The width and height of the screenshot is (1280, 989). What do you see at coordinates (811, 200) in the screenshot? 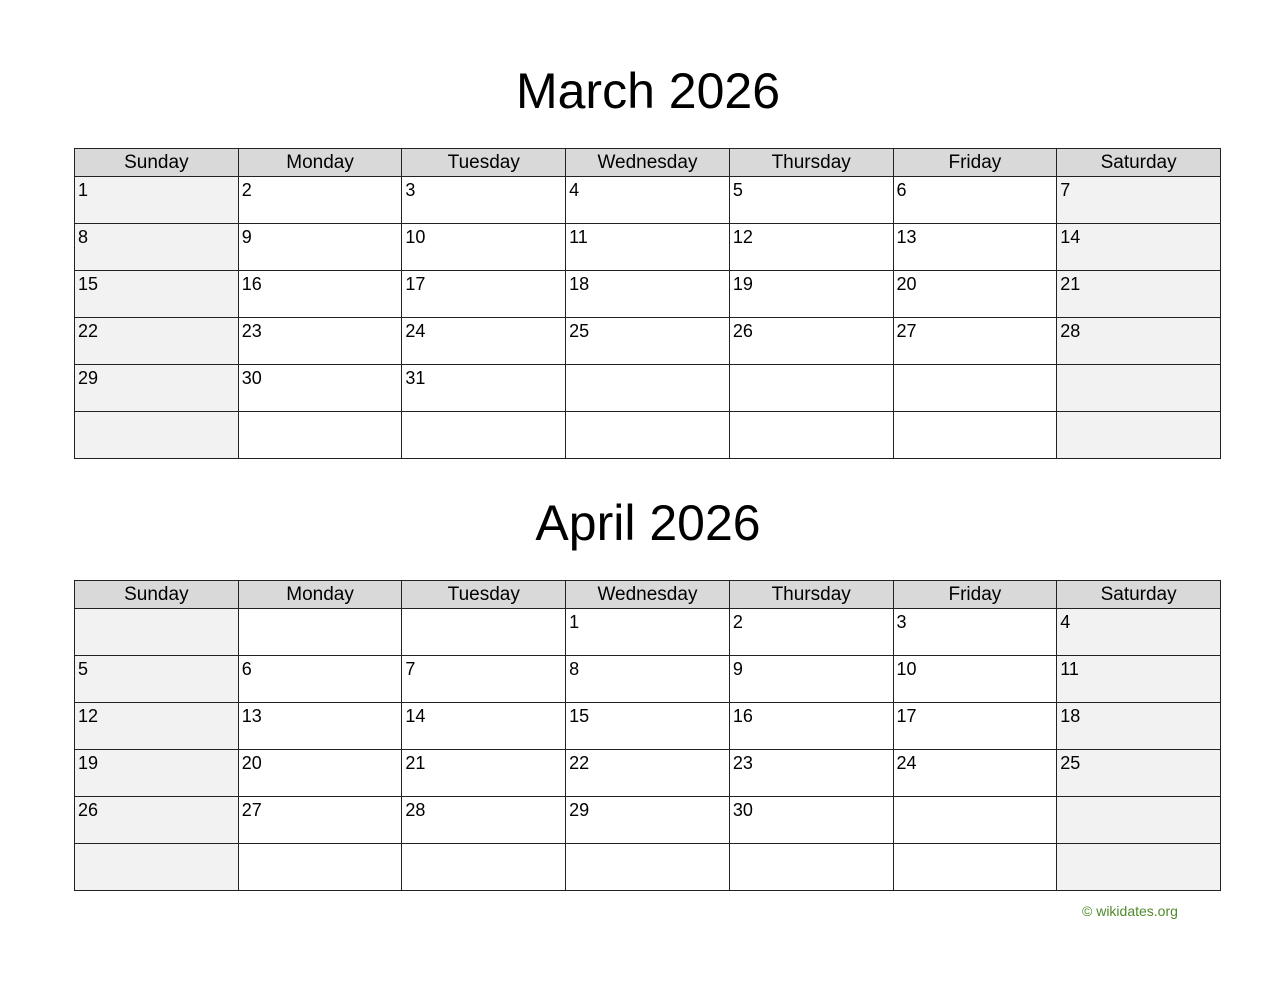
I see `day-cell: 5` at bounding box center [811, 200].